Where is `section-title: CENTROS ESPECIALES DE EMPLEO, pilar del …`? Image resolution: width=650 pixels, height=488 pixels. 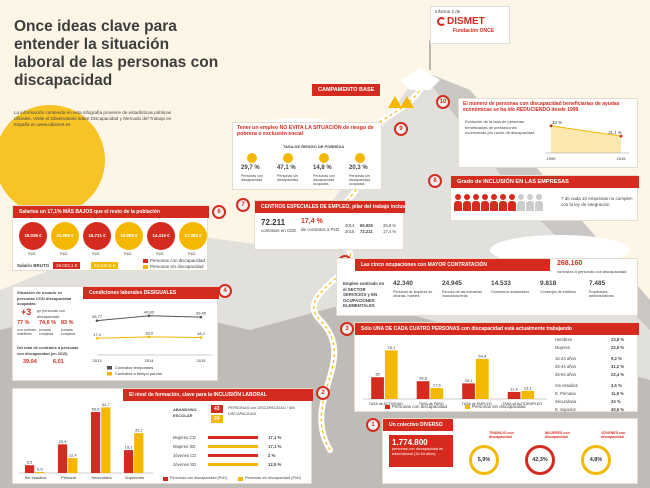 section-title: CENTROS ESPECIALES DE EMPLEO, pilar del … is located at coordinates (330, 207).